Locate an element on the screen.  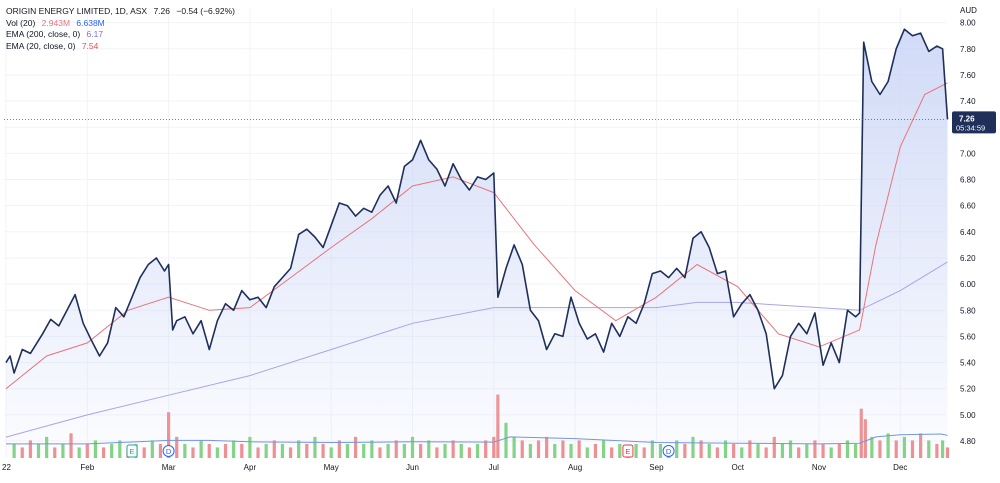
y-tick-label: 6.80 is located at coordinates (968, 180).